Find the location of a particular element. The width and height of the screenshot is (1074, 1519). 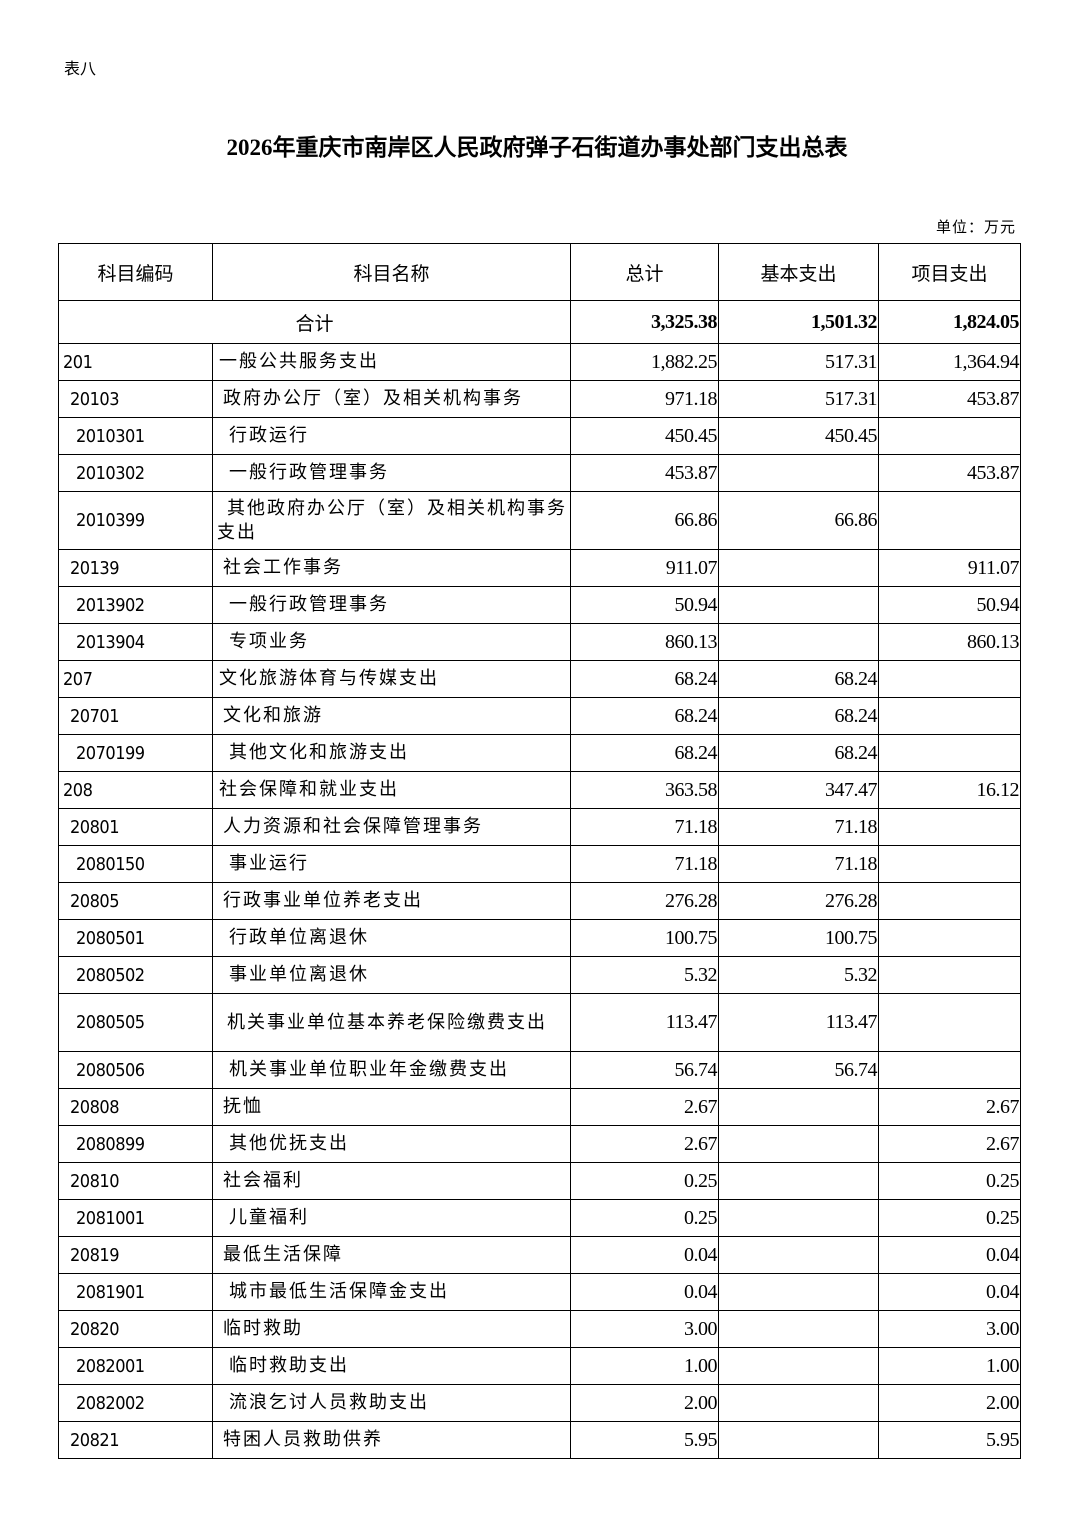

total-sum: 3,325.38 is located at coordinates (644, 322).